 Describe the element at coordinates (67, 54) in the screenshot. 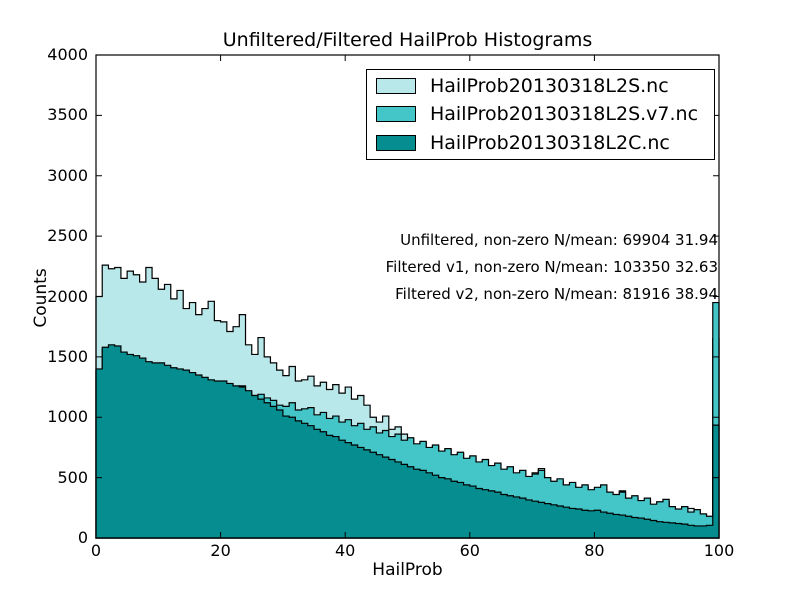

I see `y-tick-label: 4000` at that location.